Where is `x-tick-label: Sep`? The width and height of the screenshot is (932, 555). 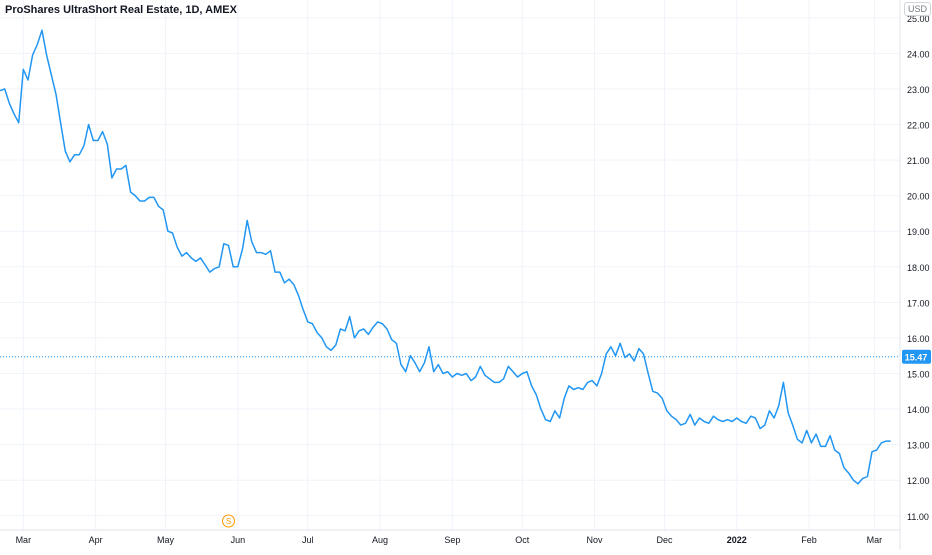
x-tick-label: Sep is located at coordinates (452, 540).